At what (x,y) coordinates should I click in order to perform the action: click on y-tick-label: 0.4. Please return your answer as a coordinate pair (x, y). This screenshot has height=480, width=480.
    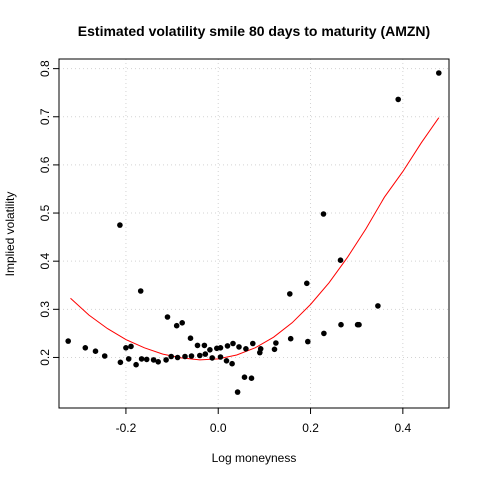
    Looking at the image, I should click on (45, 261).